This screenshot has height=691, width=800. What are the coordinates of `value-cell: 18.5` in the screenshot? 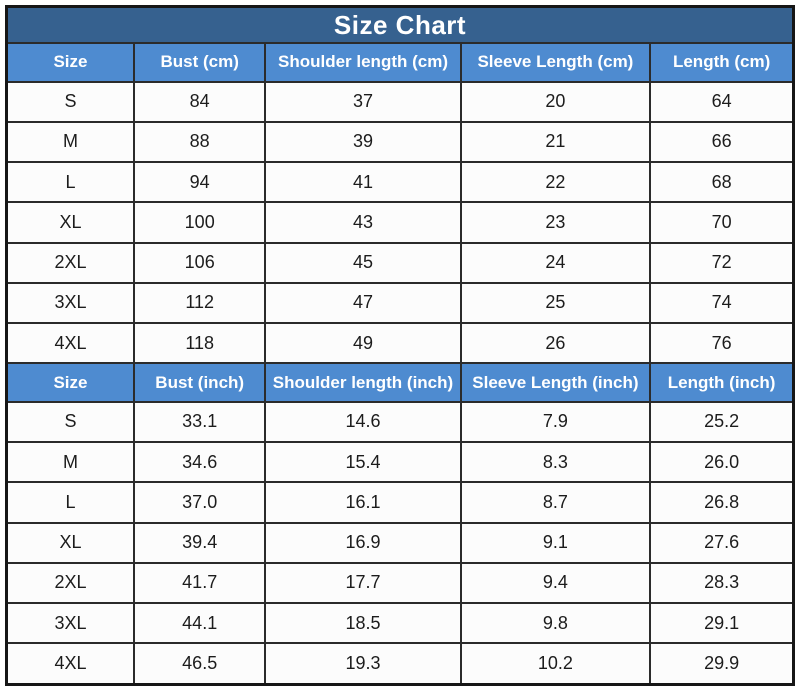 It's located at (363, 623).